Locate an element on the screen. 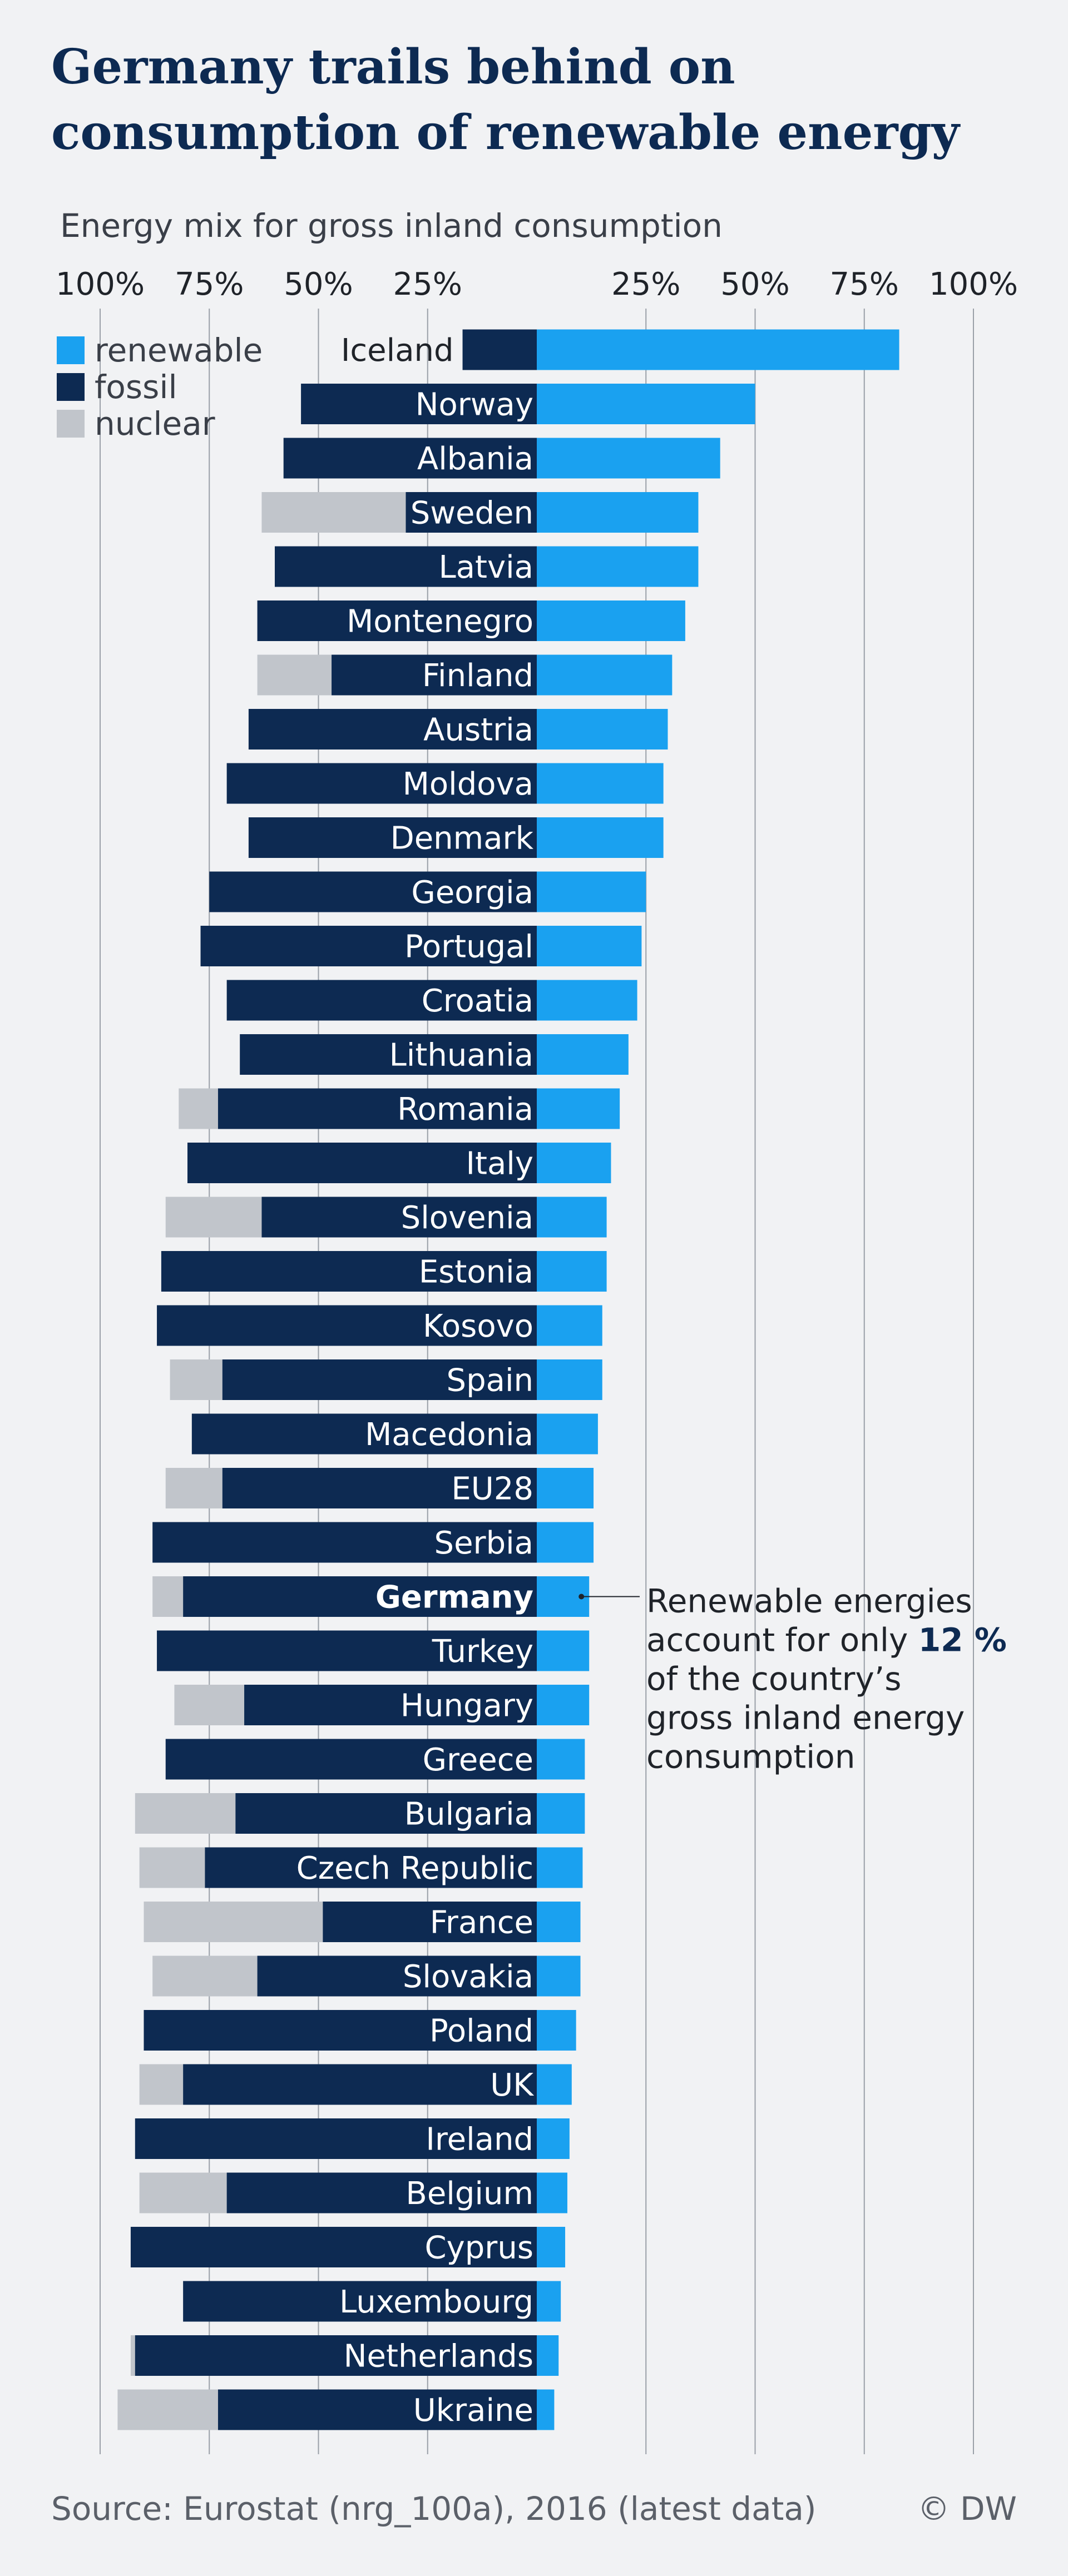 The height and width of the screenshot is (2576, 1068). country-label: Denmark is located at coordinates (462, 839).